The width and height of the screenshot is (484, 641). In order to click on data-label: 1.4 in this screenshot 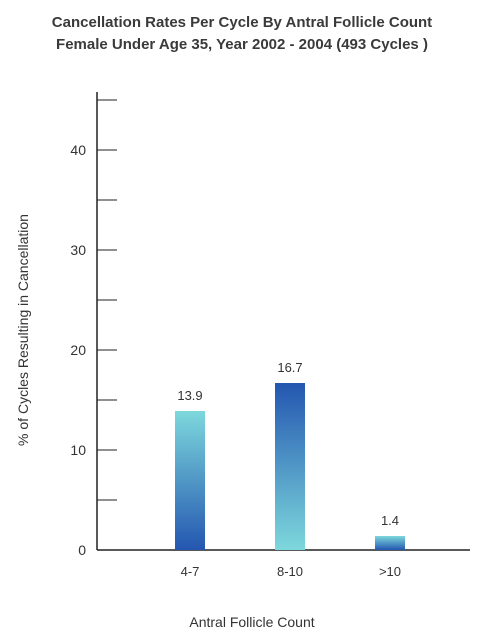, I will do `click(390, 520)`.